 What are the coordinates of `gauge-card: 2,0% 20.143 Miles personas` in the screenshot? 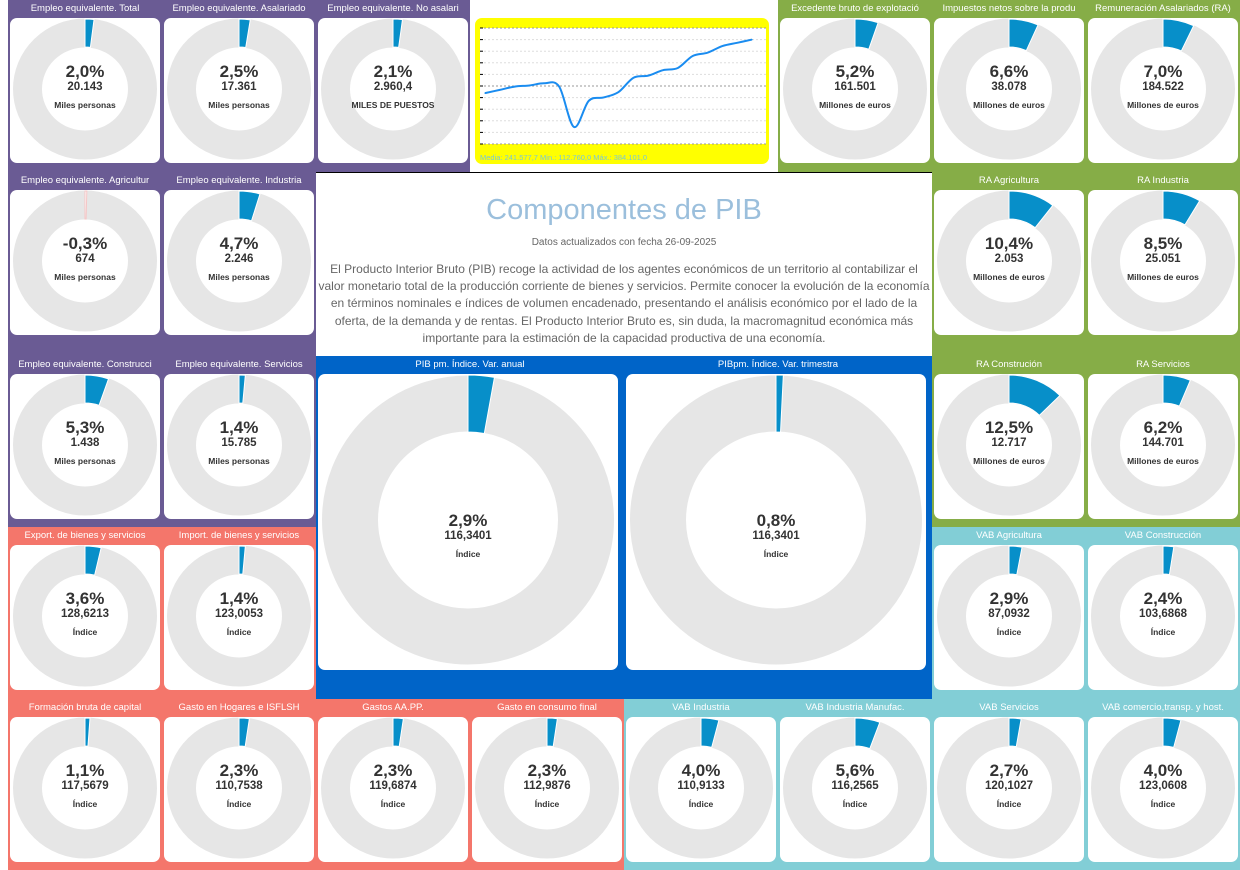 It's located at (85, 90).